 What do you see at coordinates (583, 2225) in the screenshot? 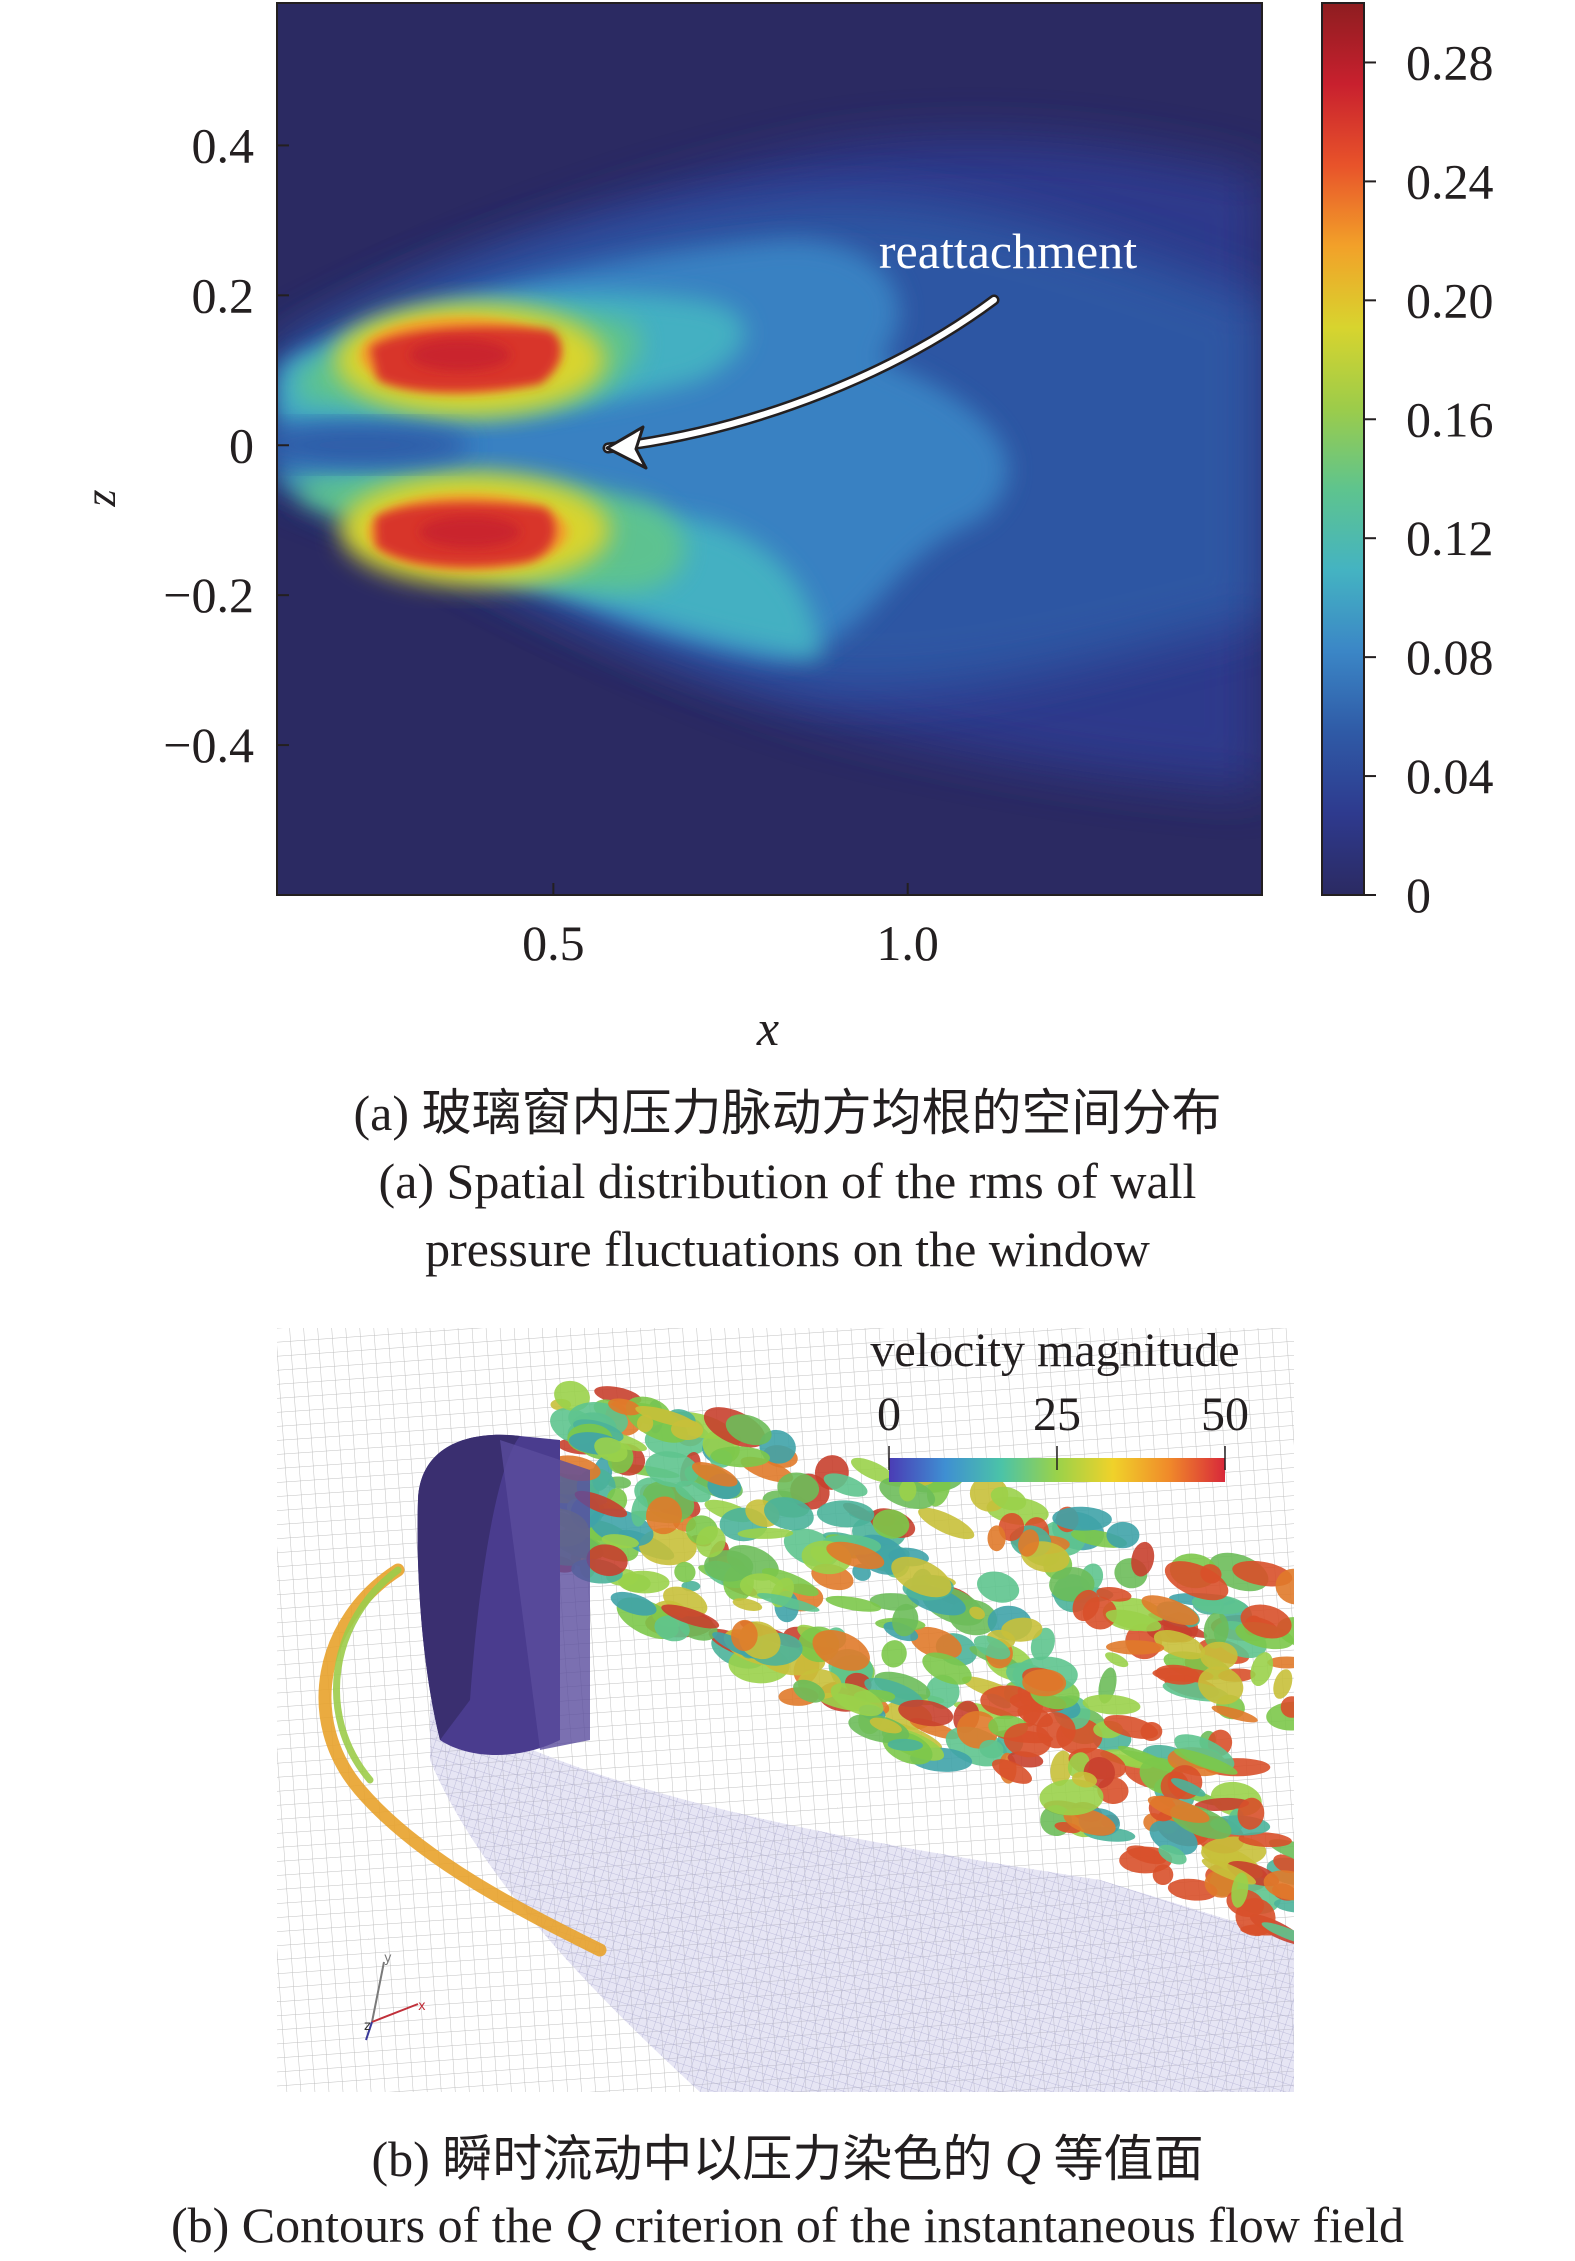
I see `caption-b-english-q: Q` at bounding box center [583, 2225].